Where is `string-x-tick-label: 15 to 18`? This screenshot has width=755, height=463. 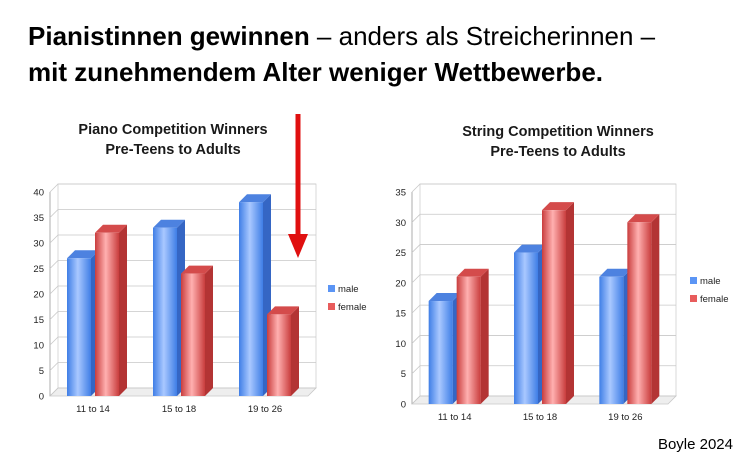
string-x-tick-label: 15 to 18 is located at coordinates (540, 417).